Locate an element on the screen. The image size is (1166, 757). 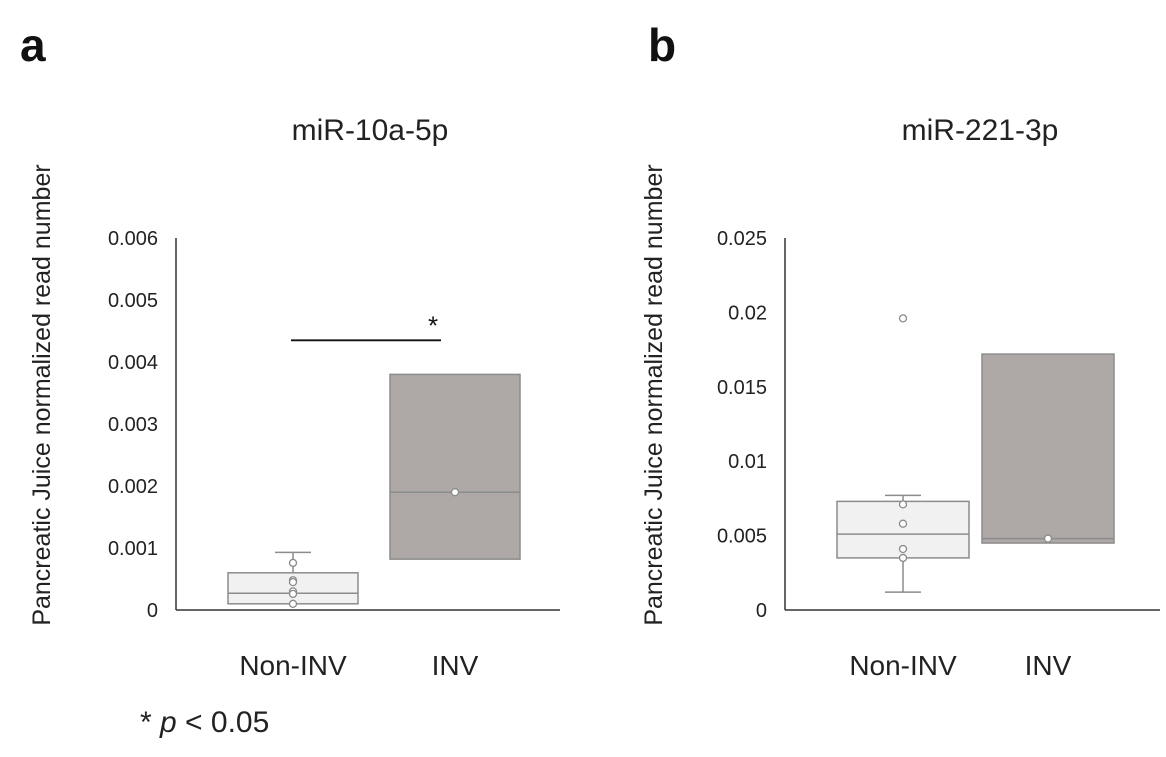
chart-1-y-tick-label: 0.006 is located at coordinates (133, 239).